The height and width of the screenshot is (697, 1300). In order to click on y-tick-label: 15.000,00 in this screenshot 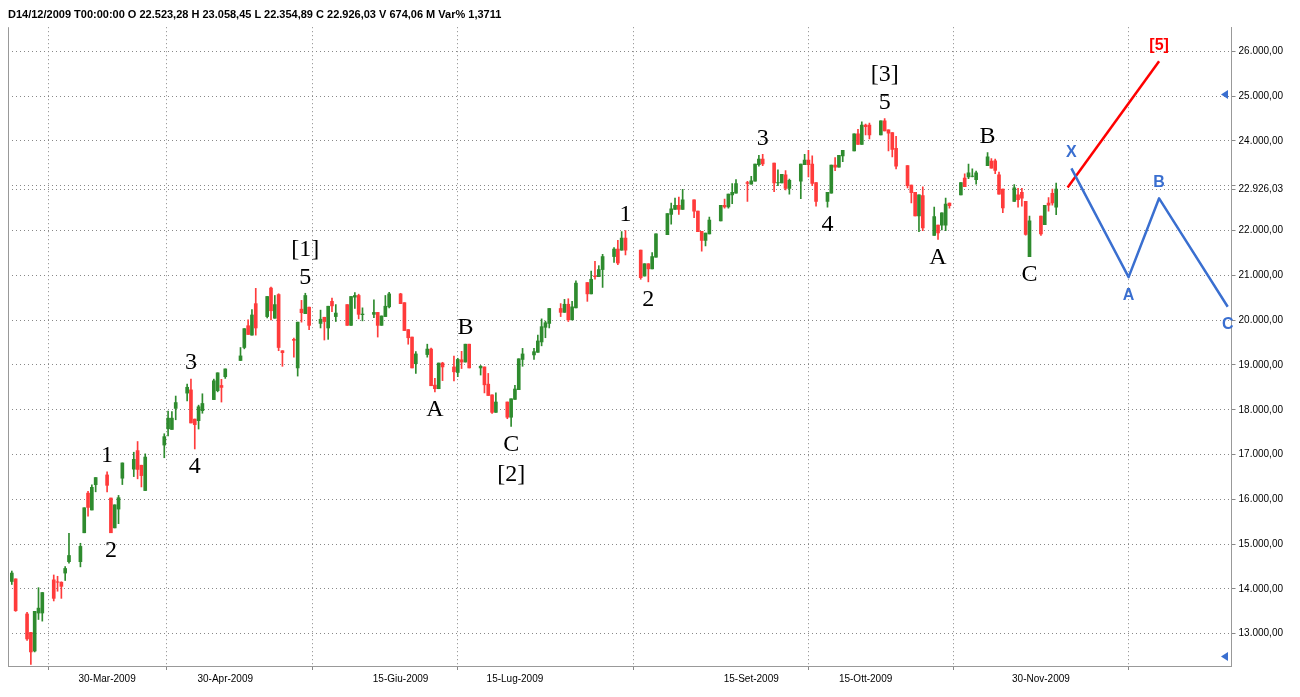, I will do `click(1261, 543)`.